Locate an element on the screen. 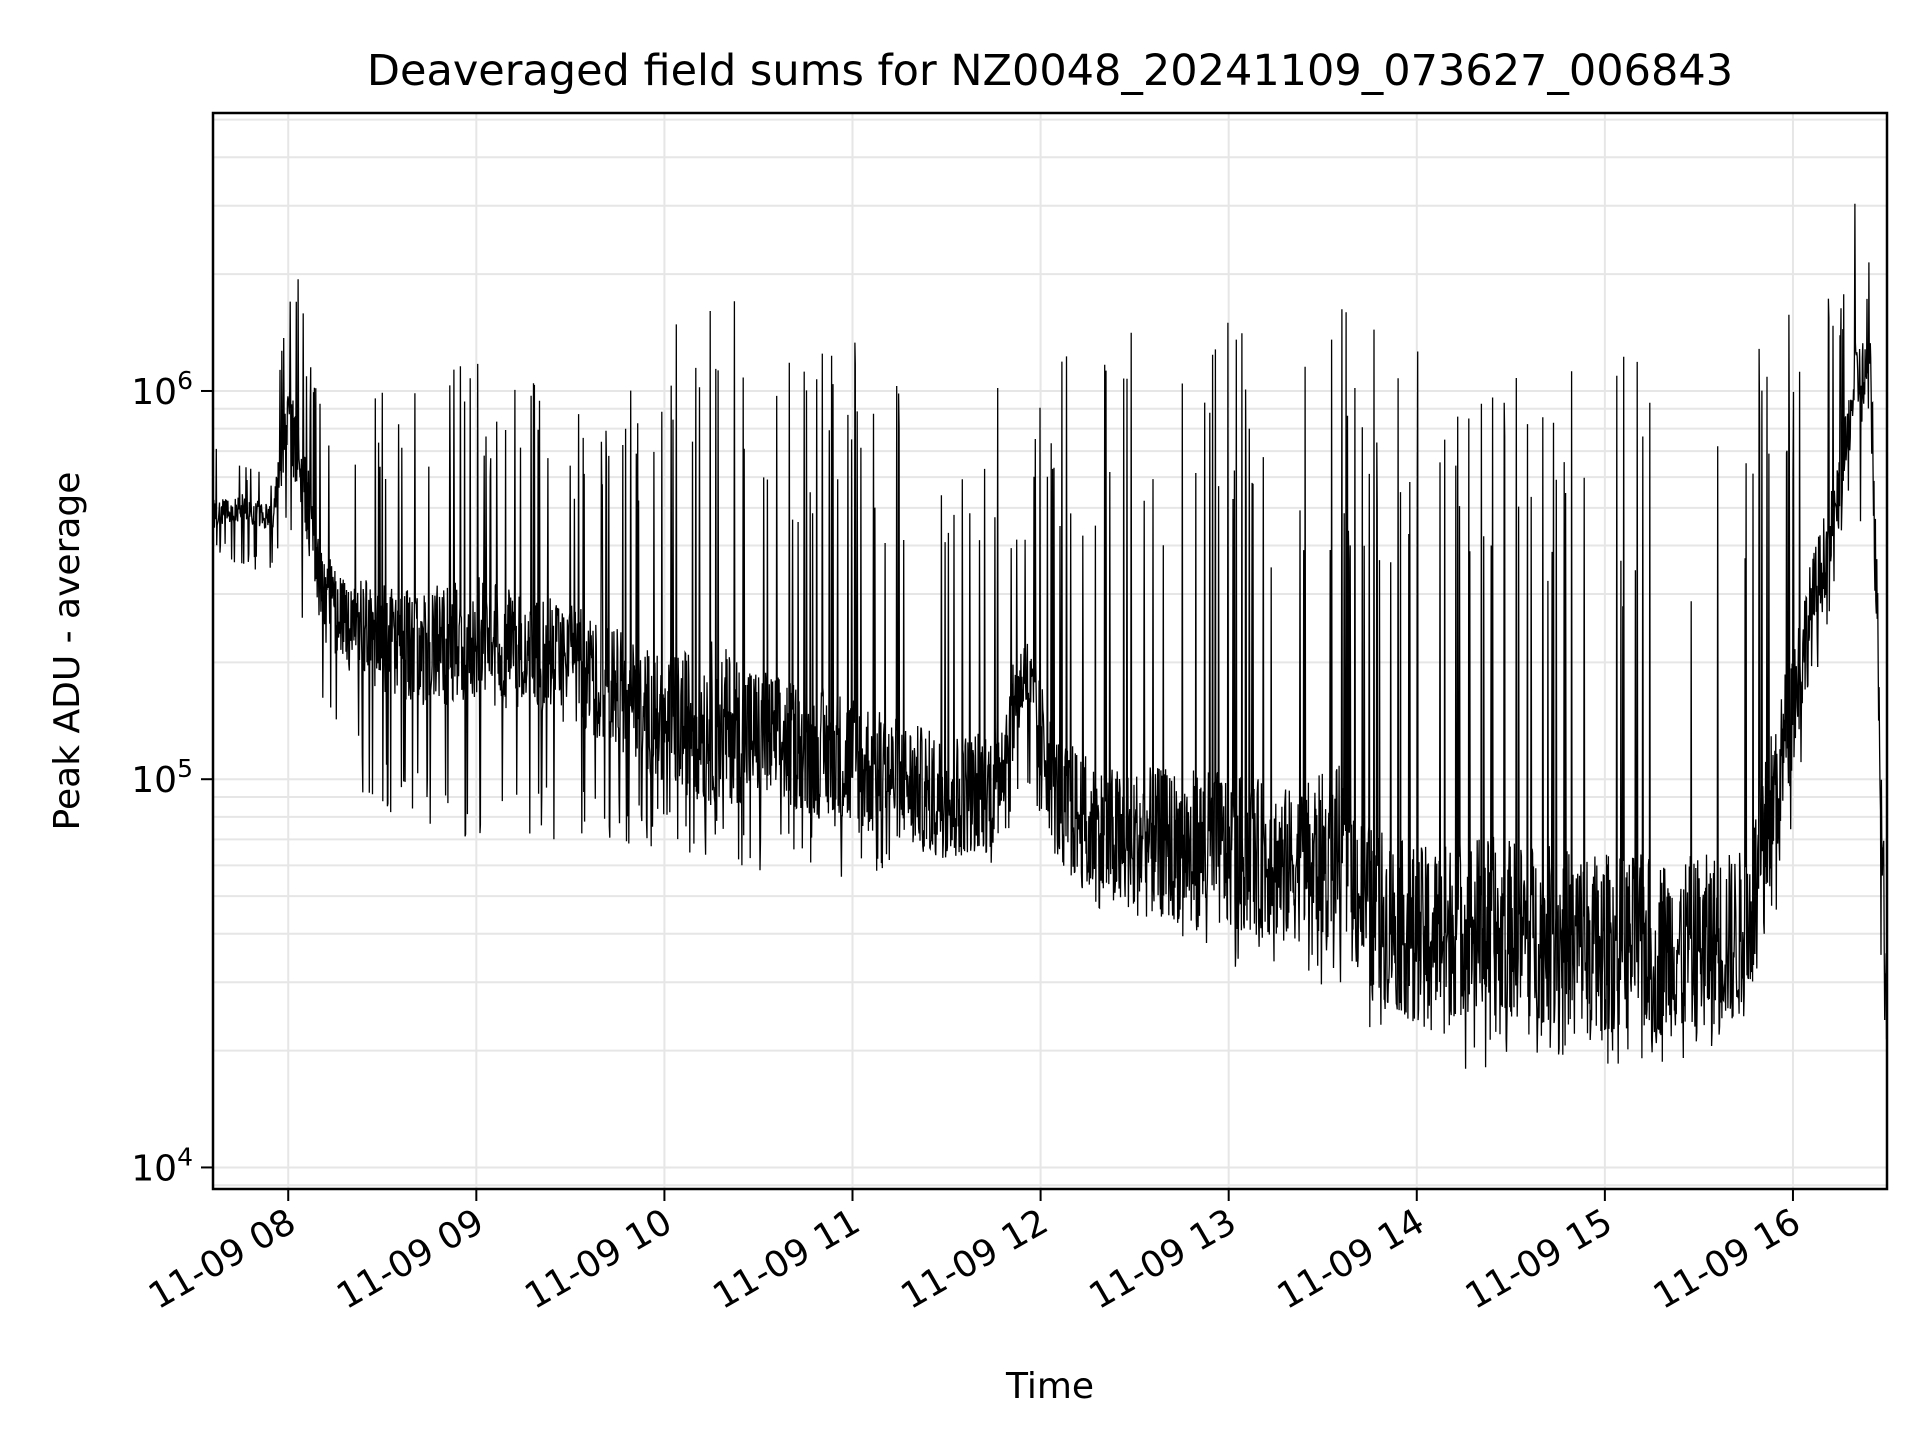 The width and height of the screenshot is (1920, 1440). x-tick-label: 11-09 14 is located at coordinates (1351, 1259).